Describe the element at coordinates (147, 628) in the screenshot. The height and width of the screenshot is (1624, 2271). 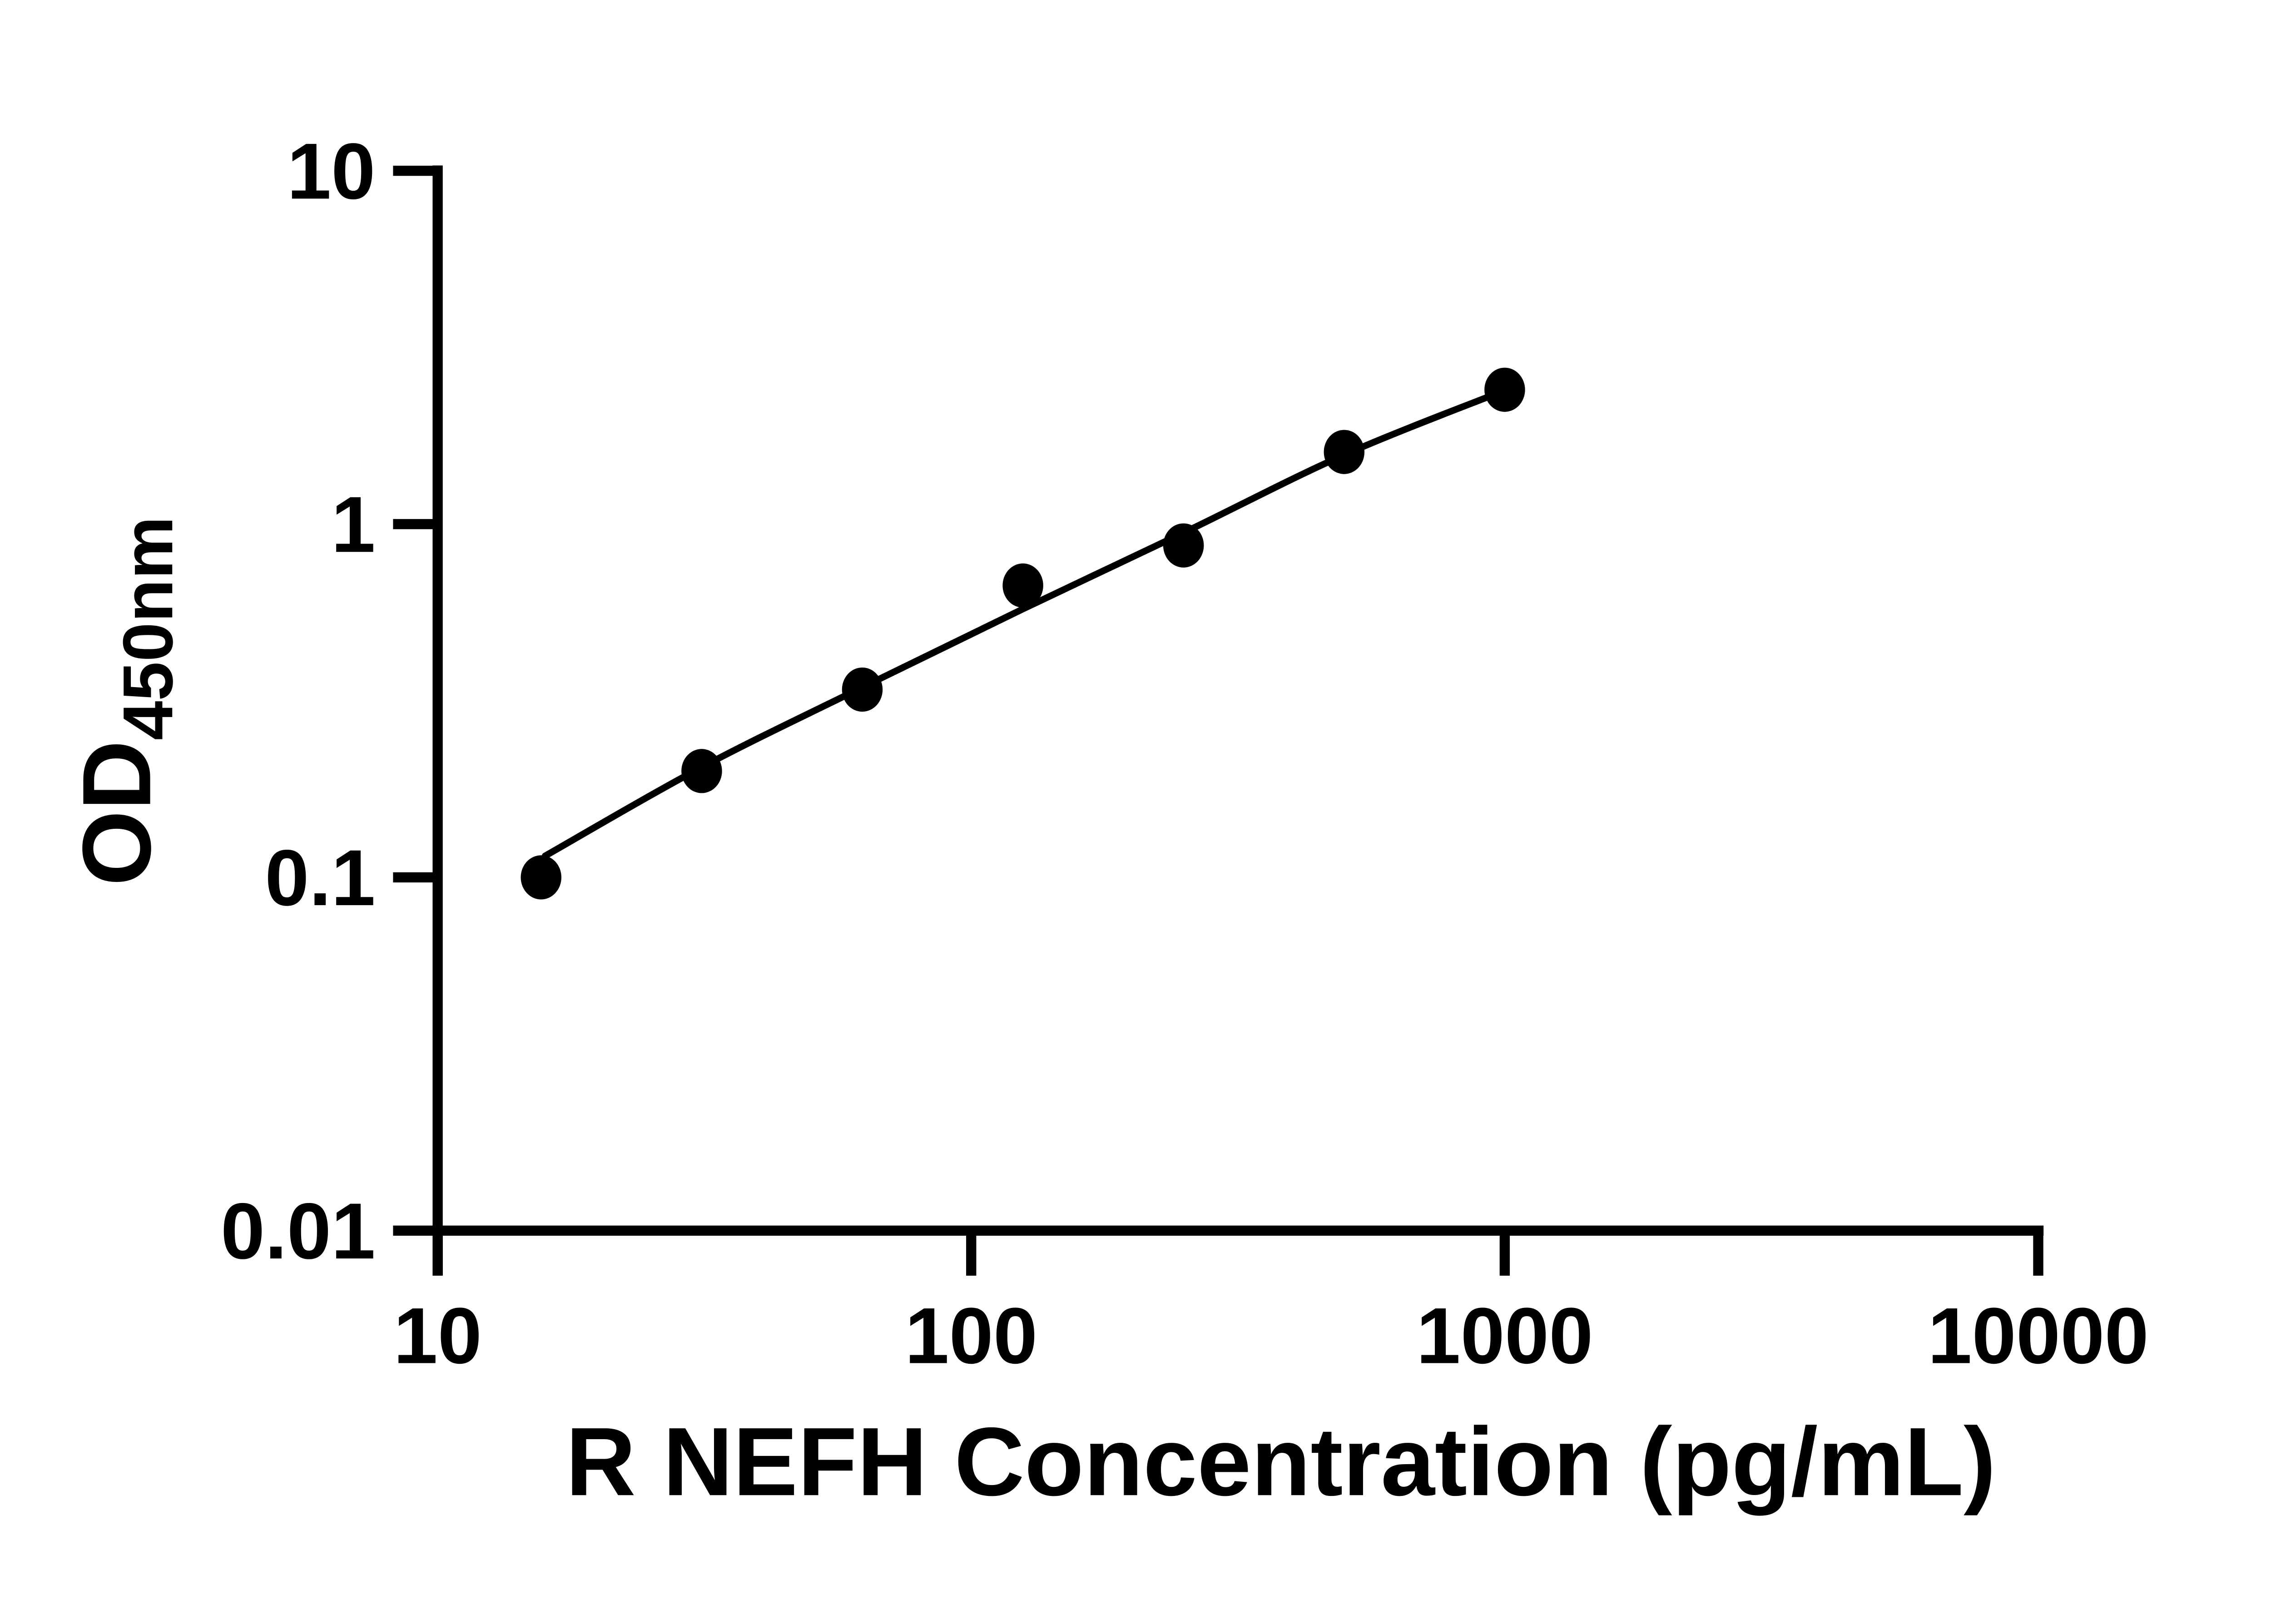
I see `y-axis-title-subscript: 450nm` at that location.